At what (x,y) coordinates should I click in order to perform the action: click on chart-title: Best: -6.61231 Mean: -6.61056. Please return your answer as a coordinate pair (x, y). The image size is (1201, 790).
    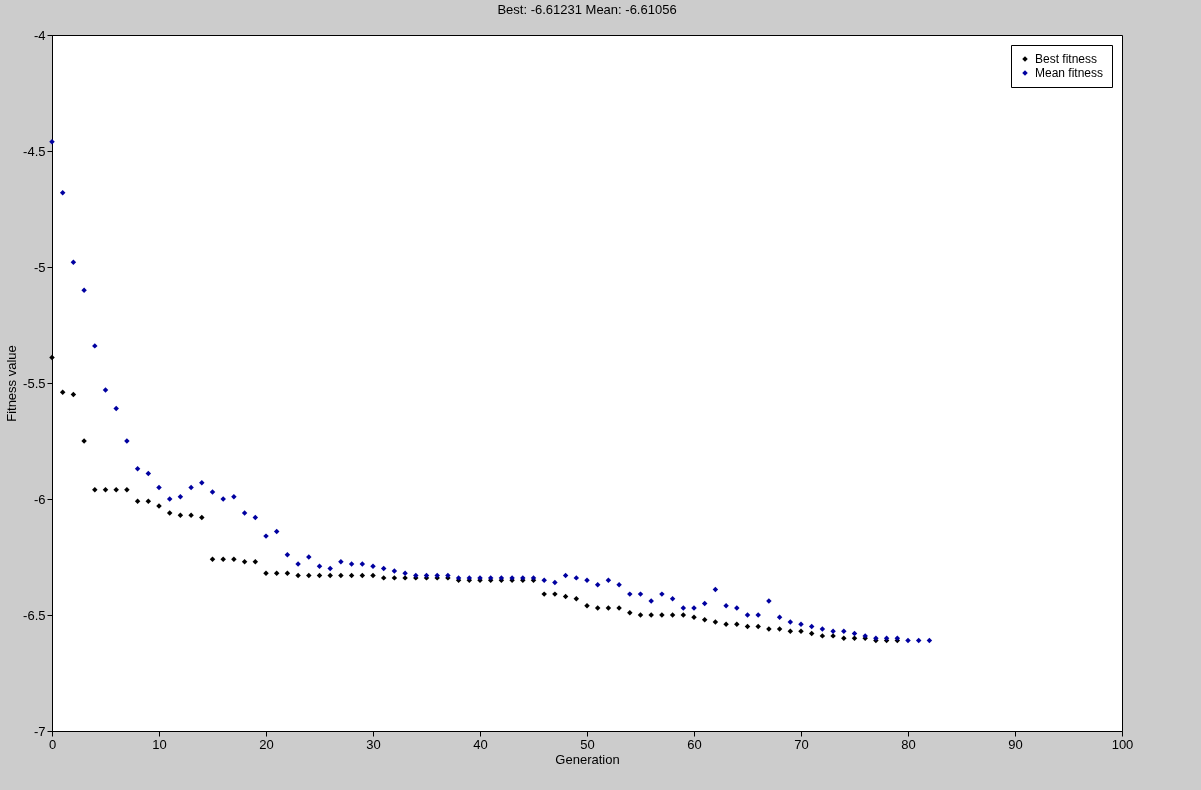
    Looking at the image, I should click on (587, 9).